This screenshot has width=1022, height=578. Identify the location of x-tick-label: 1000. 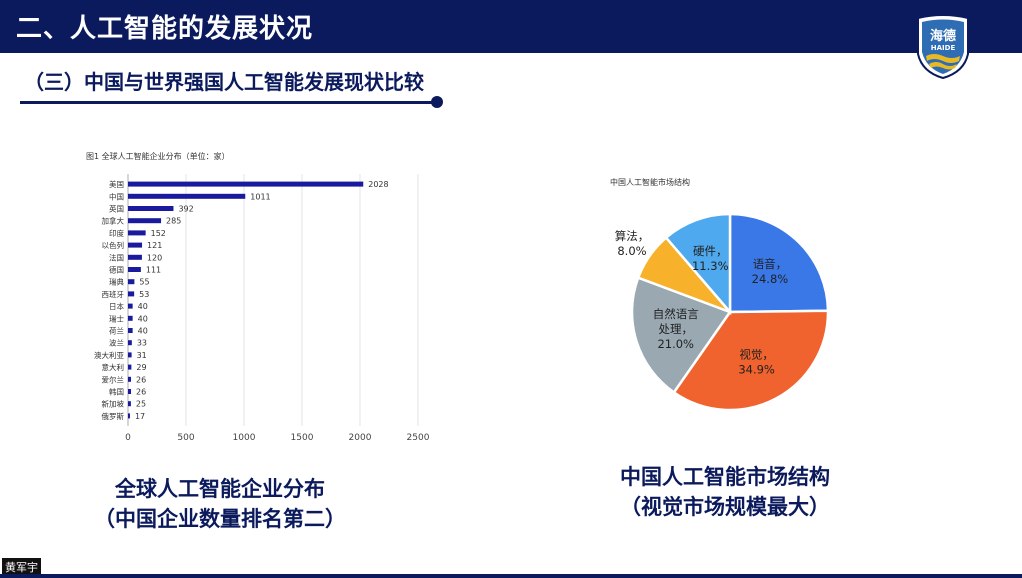
(244, 438).